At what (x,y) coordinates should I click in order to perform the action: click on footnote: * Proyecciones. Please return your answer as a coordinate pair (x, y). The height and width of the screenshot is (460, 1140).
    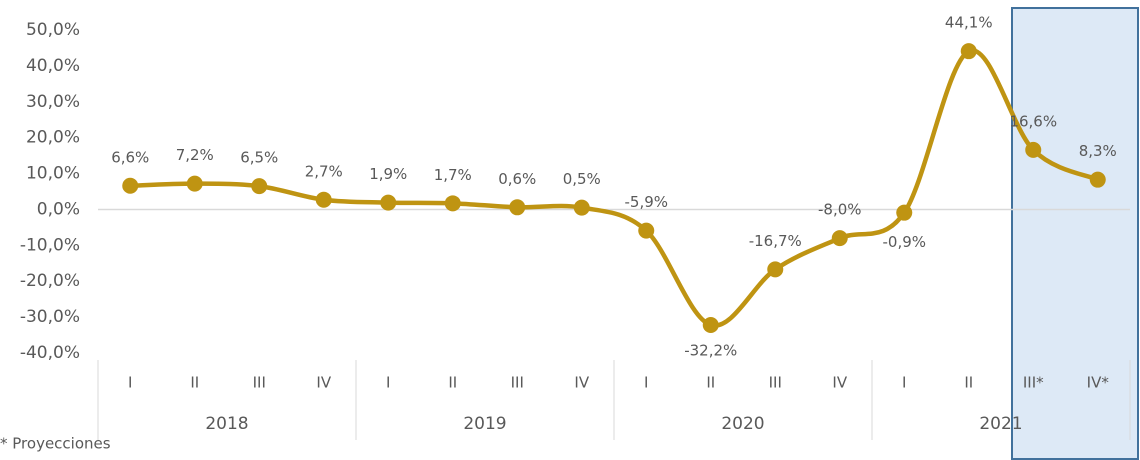
    Looking at the image, I should click on (55, 444).